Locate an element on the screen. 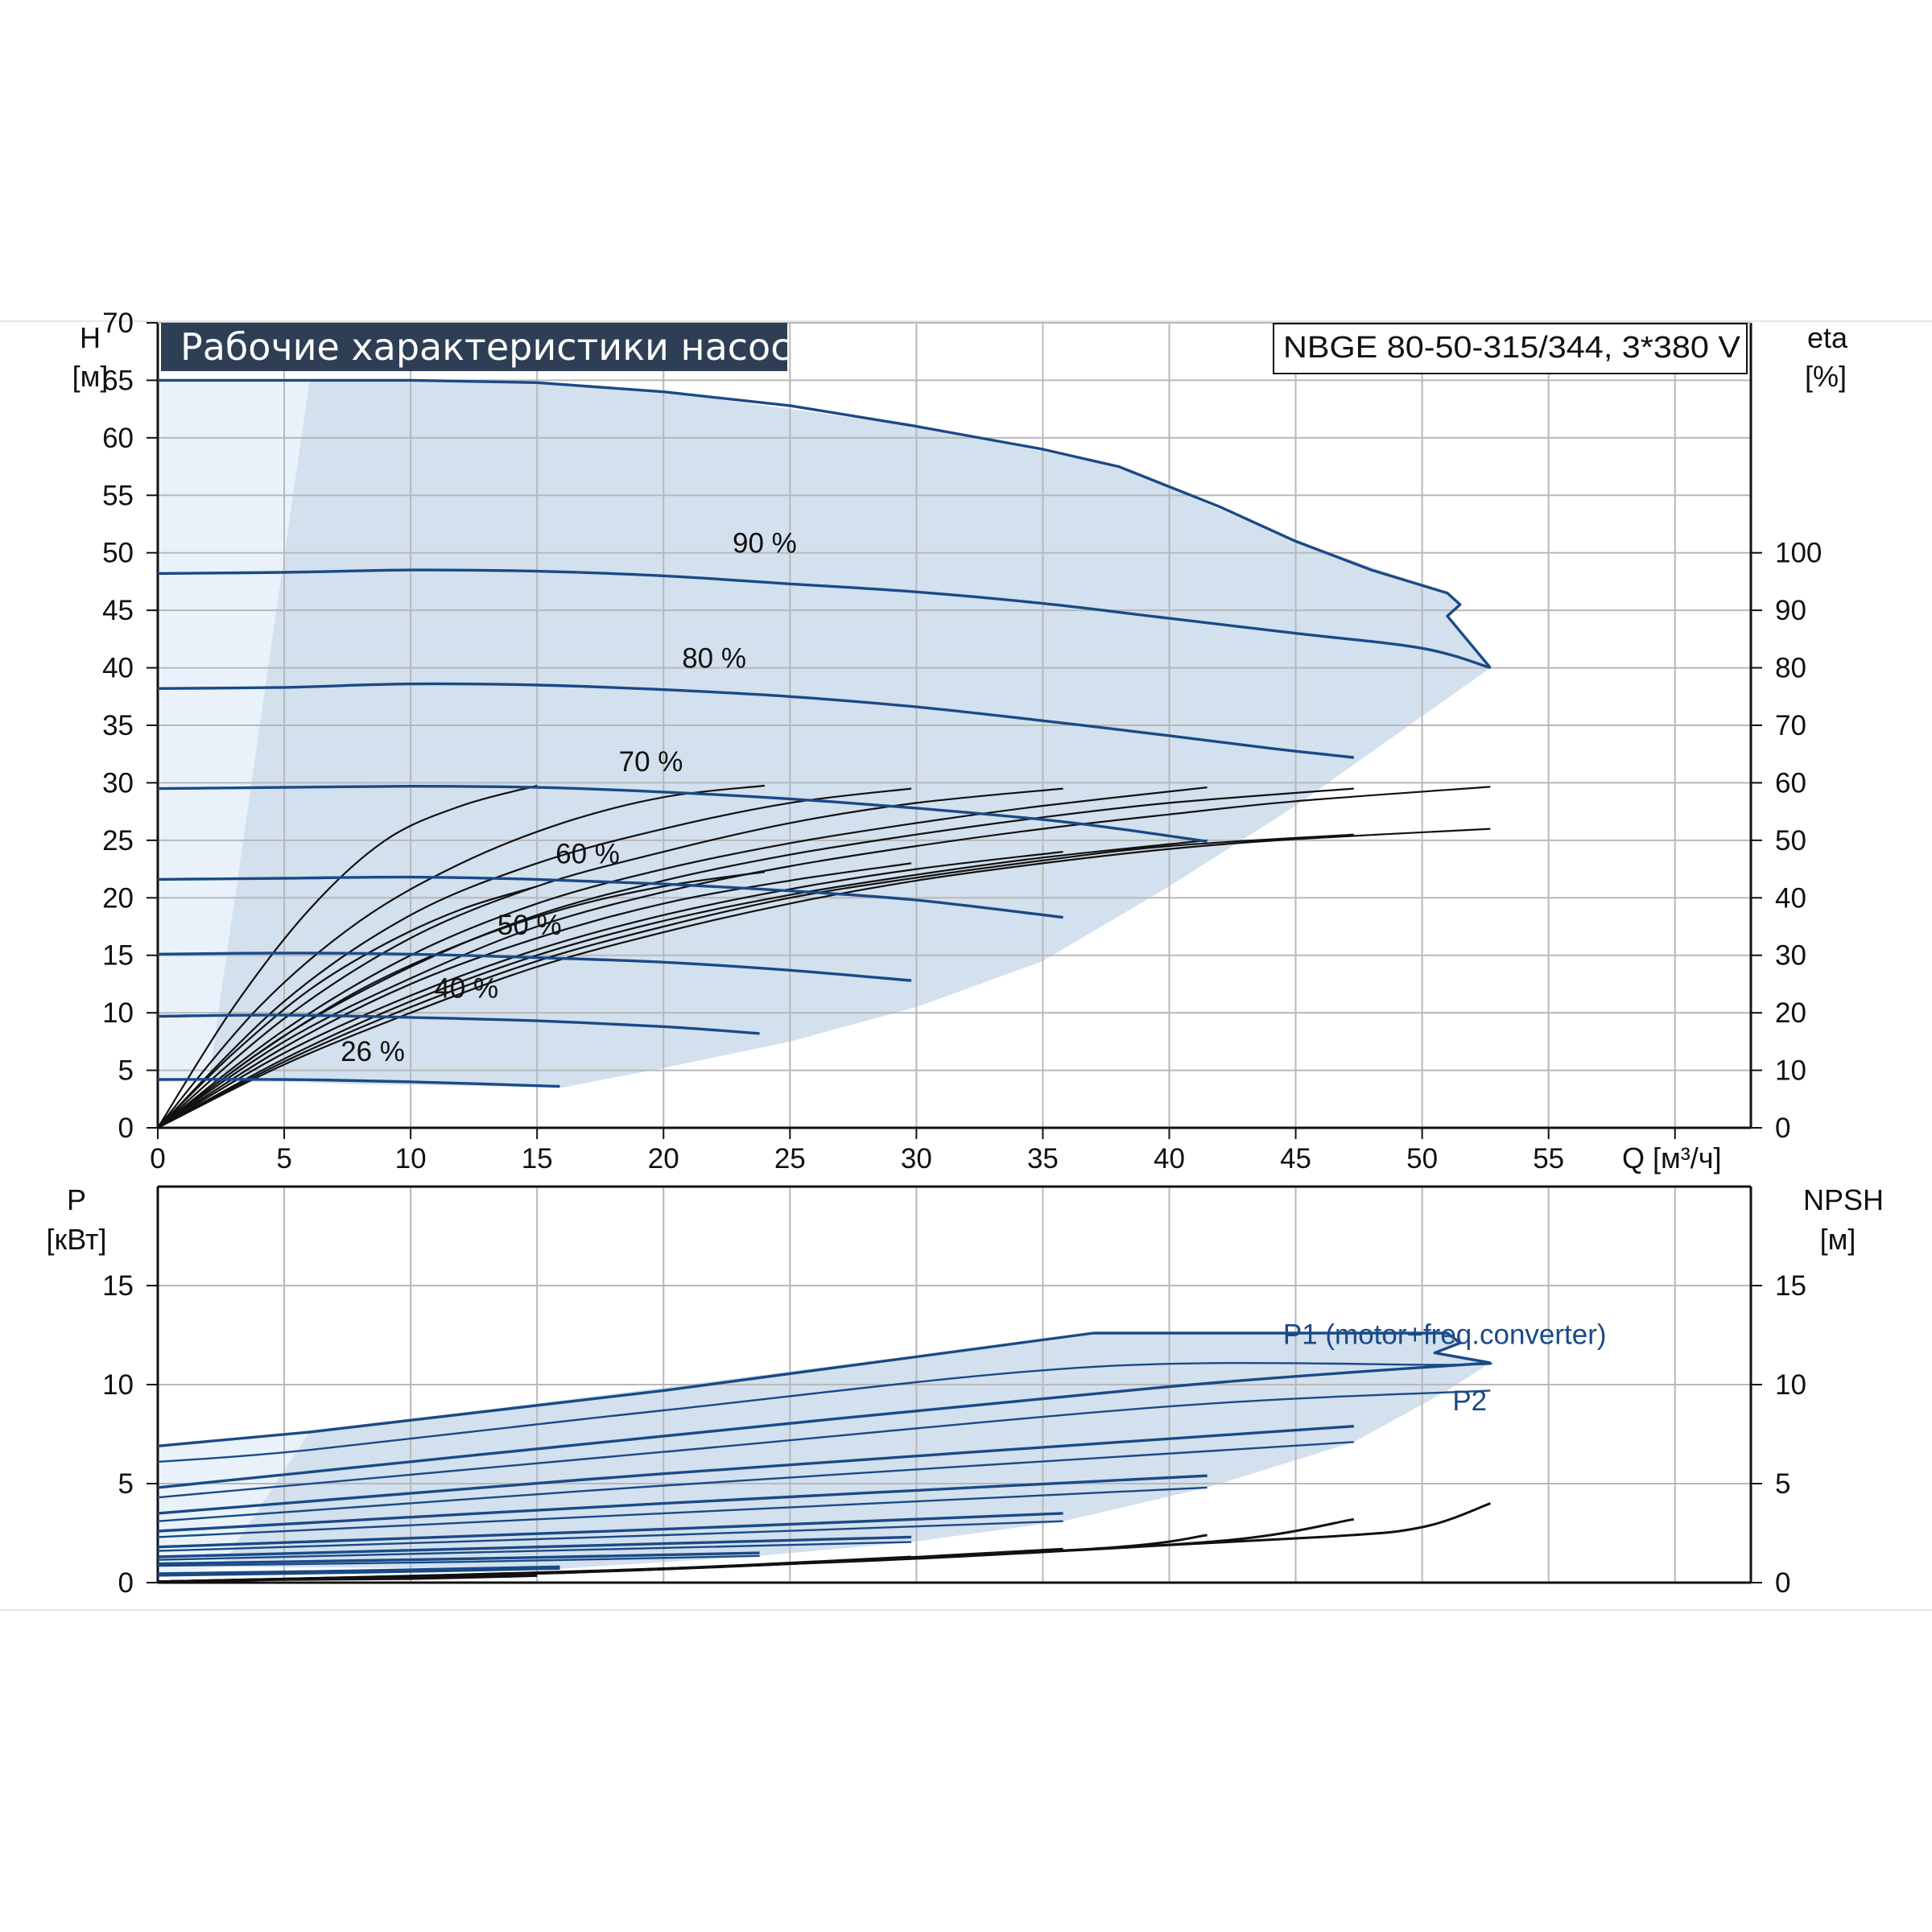 The height and width of the screenshot is (1932, 1932). power-curves is located at coordinates (824, 1454).